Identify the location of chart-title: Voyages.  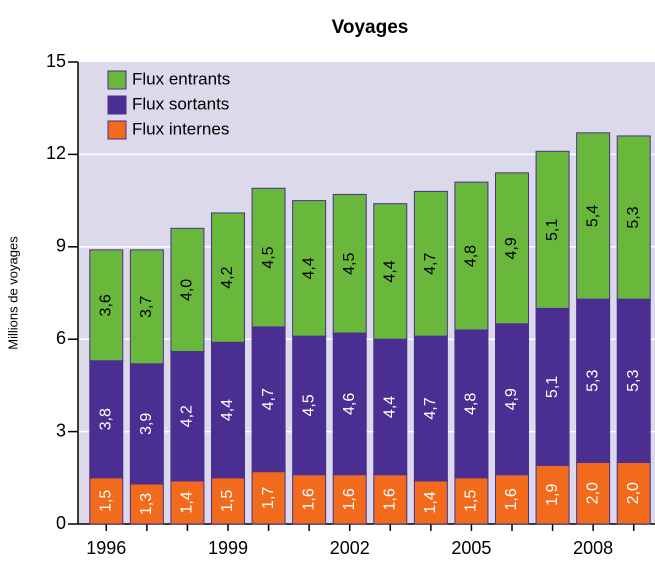
(370, 27).